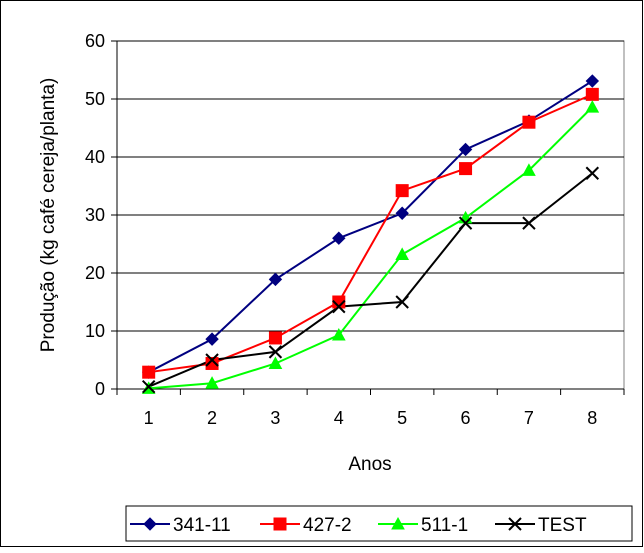  Describe the element at coordinates (444, 525) in the screenshot. I see `legend-label-511-1: 511-1` at that location.